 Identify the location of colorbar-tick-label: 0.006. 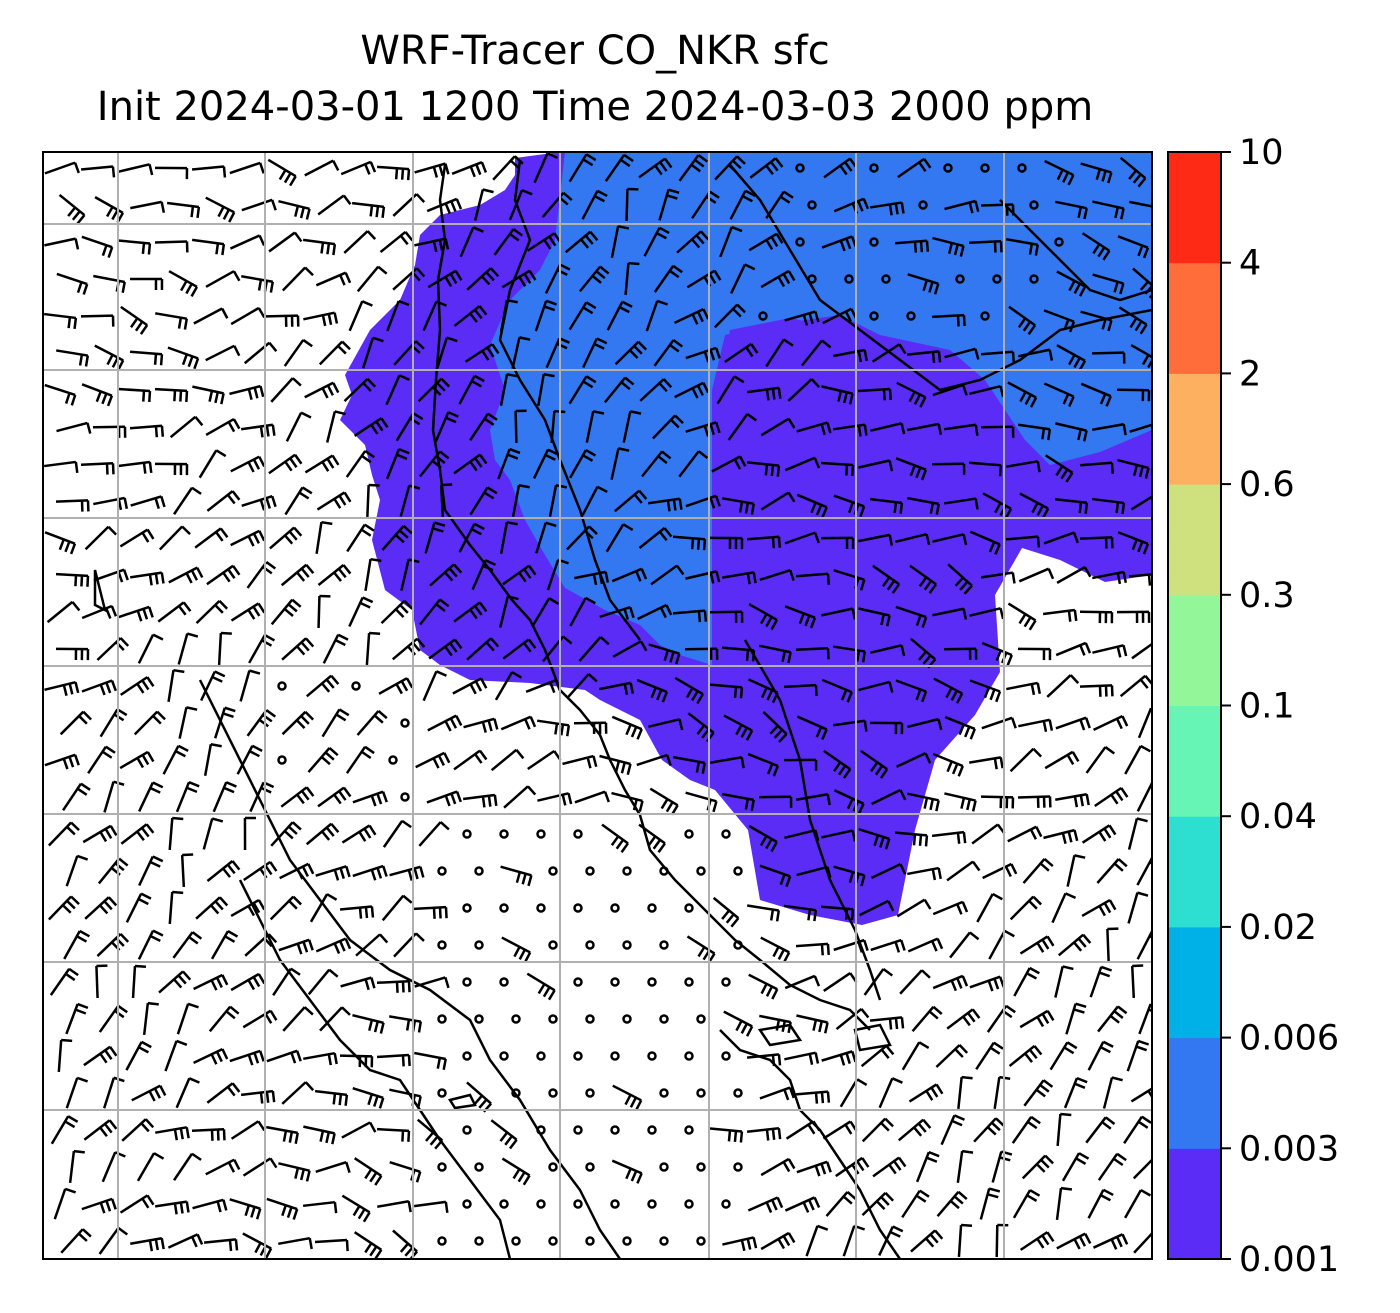
(1289, 1039).